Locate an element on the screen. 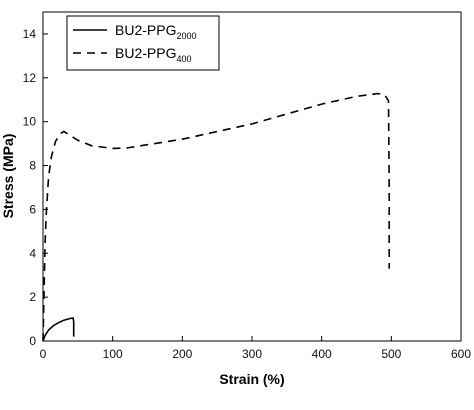 The width and height of the screenshot is (474, 410). x-tick-label: 300 is located at coordinates (252, 354).